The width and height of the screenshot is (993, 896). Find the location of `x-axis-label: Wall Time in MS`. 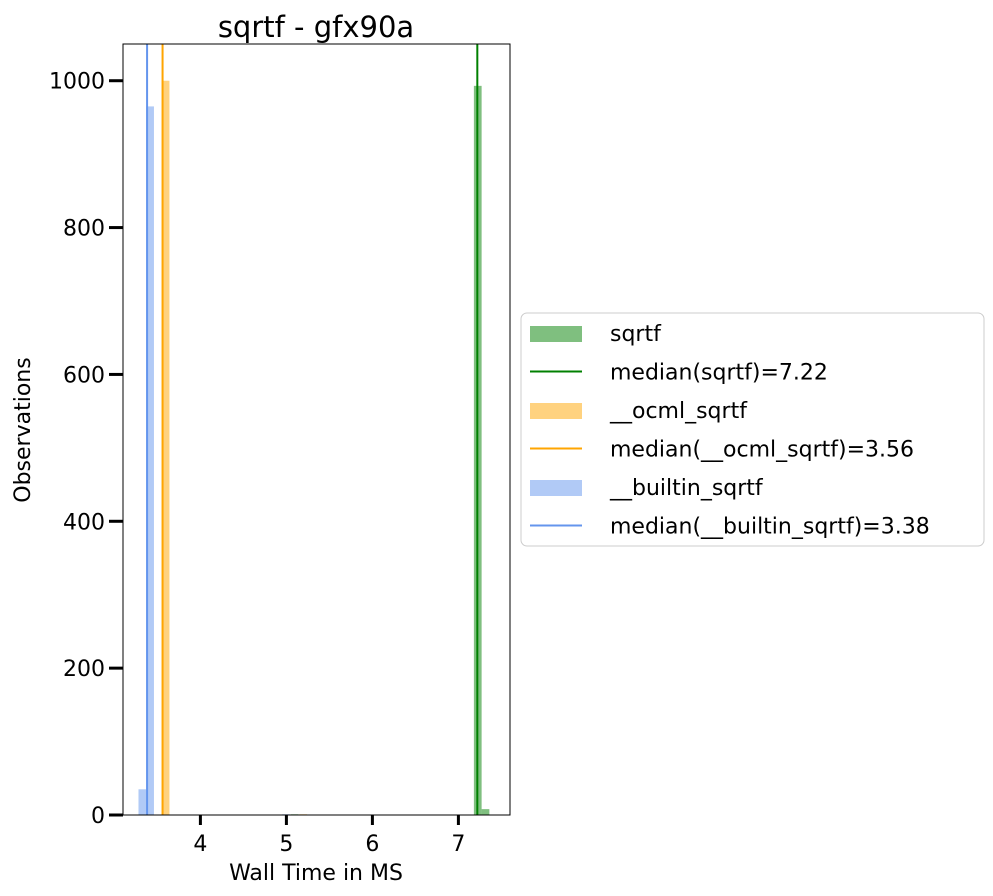

x-axis-label: Wall Time in MS is located at coordinates (316, 873).